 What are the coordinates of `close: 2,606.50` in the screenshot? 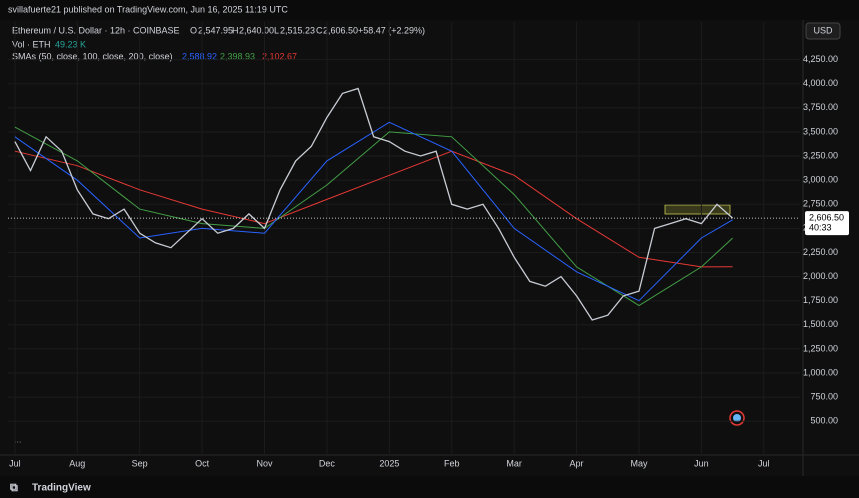 It's located at (340, 30).